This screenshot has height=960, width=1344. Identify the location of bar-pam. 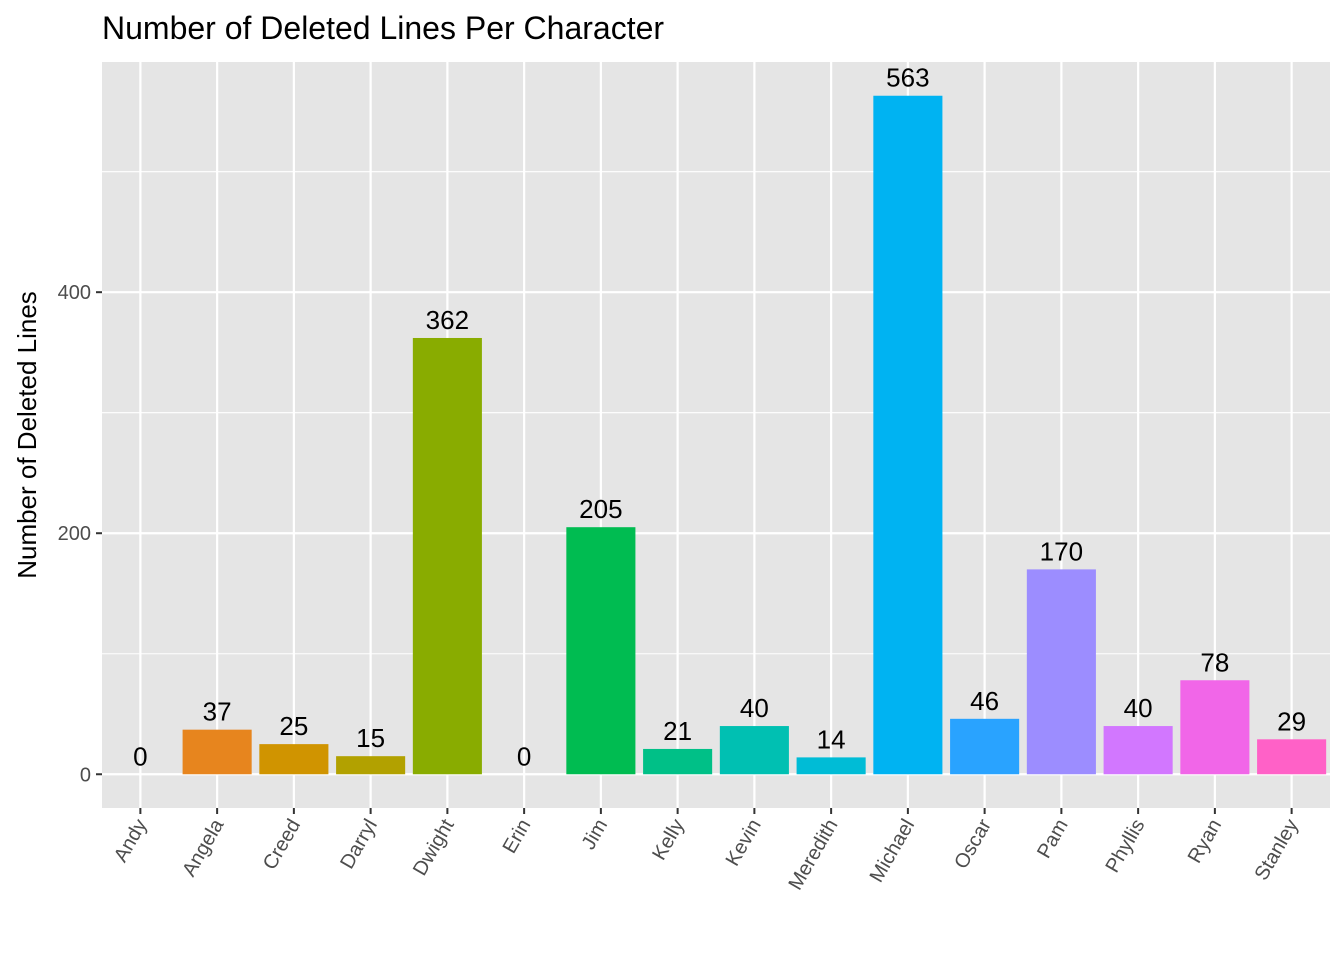
(1061, 672).